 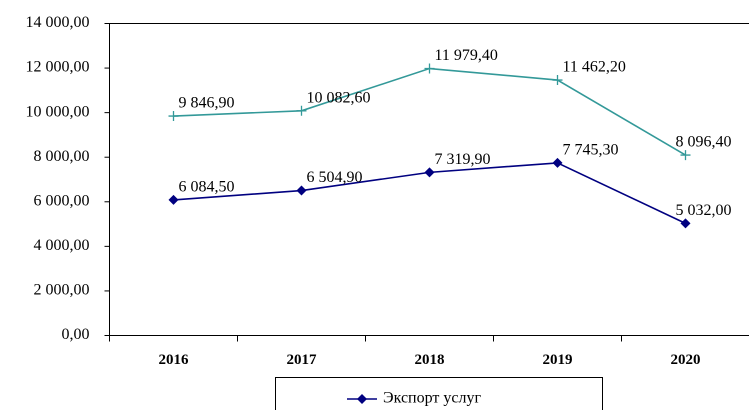 What do you see at coordinates (466, 55) in the screenshot?
I see `data-label: 11 979,40` at bounding box center [466, 55].